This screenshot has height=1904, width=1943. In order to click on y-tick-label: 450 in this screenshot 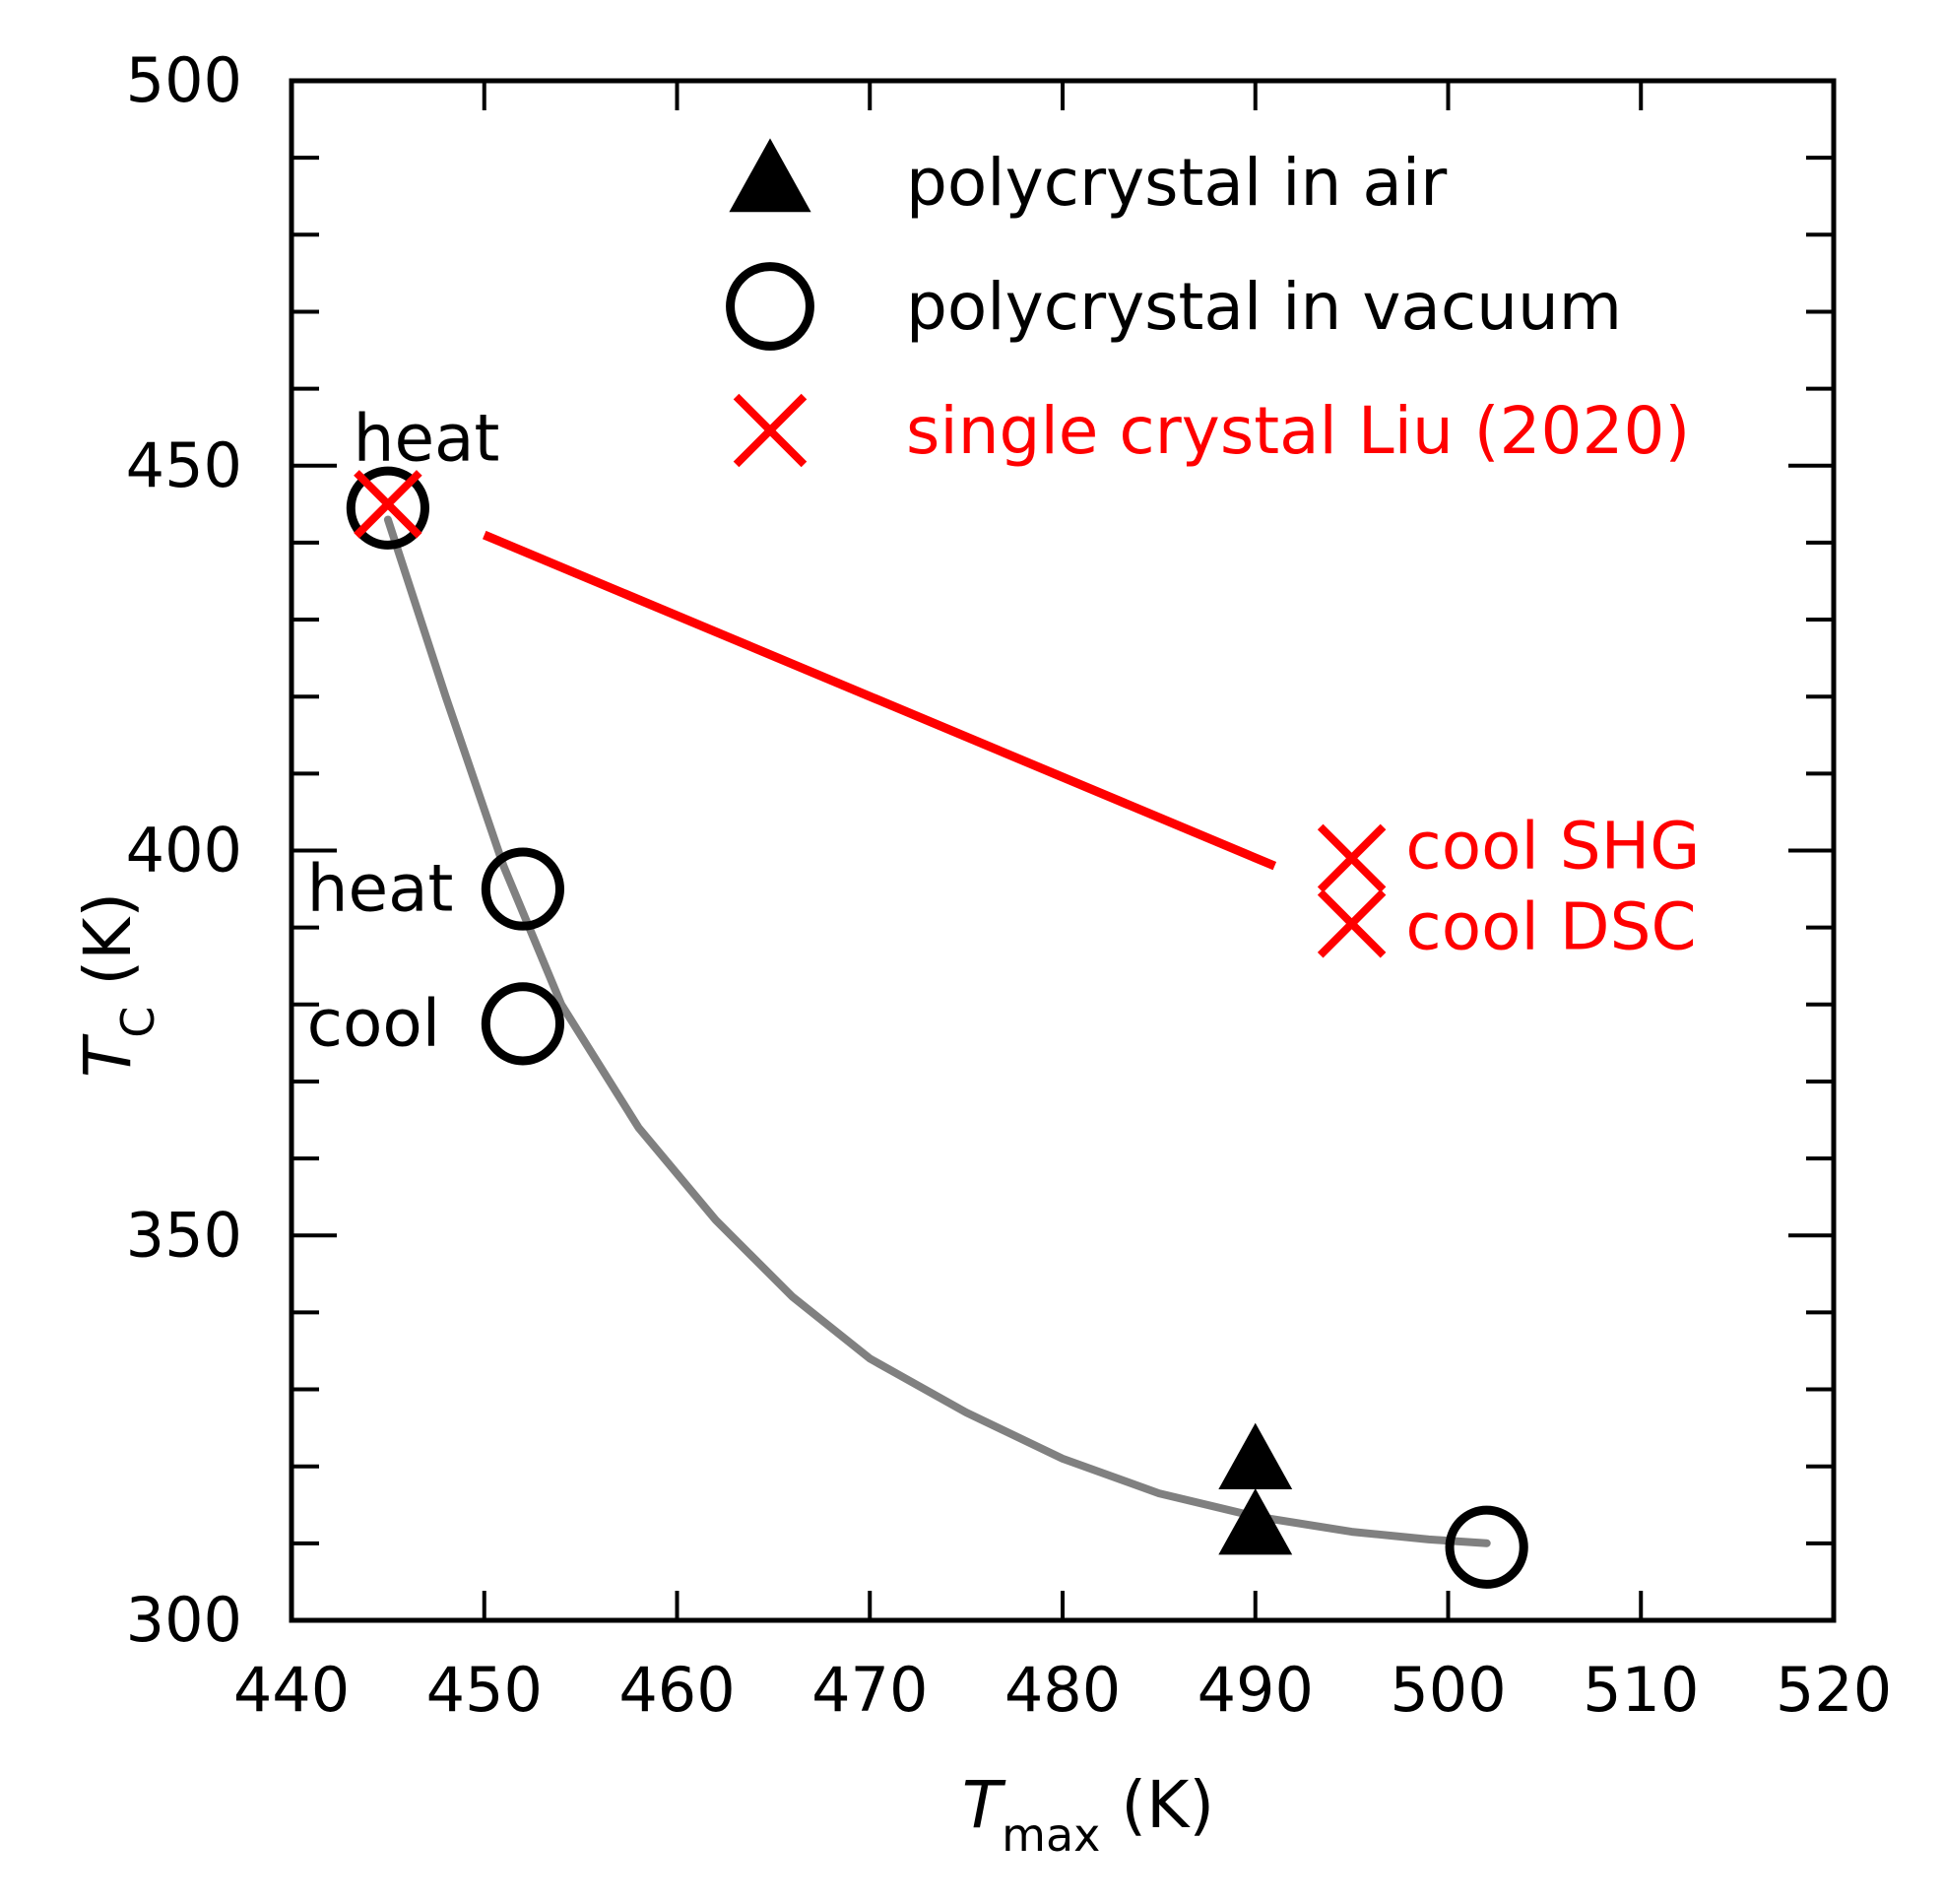, I will do `click(184, 465)`.